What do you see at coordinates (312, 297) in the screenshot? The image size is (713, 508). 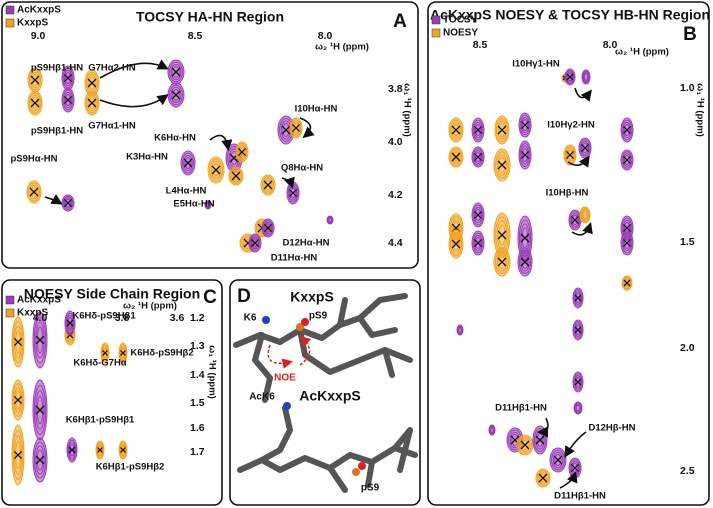 I see `structure-label: KxxpS` at bounding box center [312, 297].